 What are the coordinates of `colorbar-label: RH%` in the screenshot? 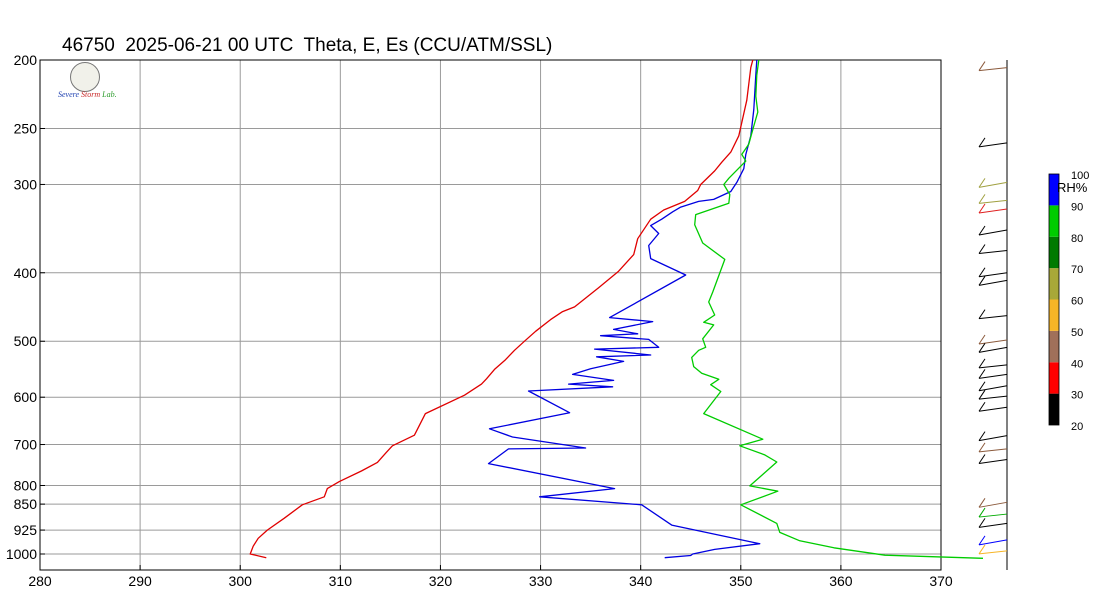 It's located at (1072, 187).